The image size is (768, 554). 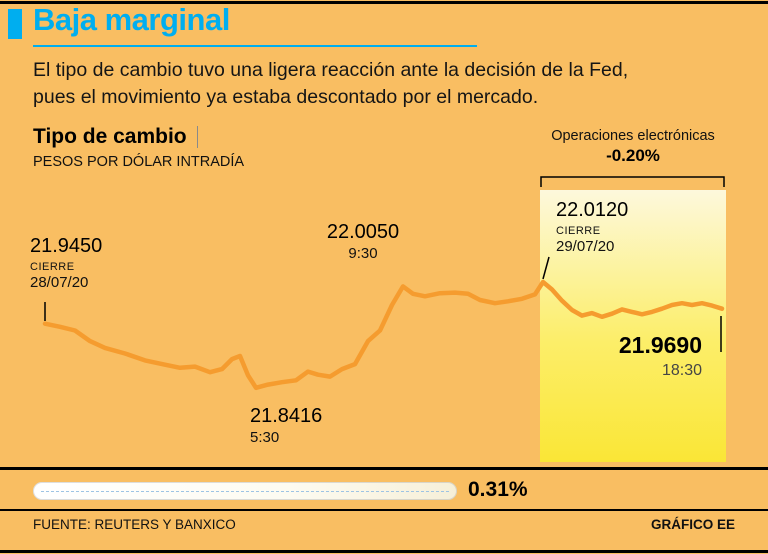 I want to click on annotation-last: 21.9690 18:30, so click(x=629, y=356).